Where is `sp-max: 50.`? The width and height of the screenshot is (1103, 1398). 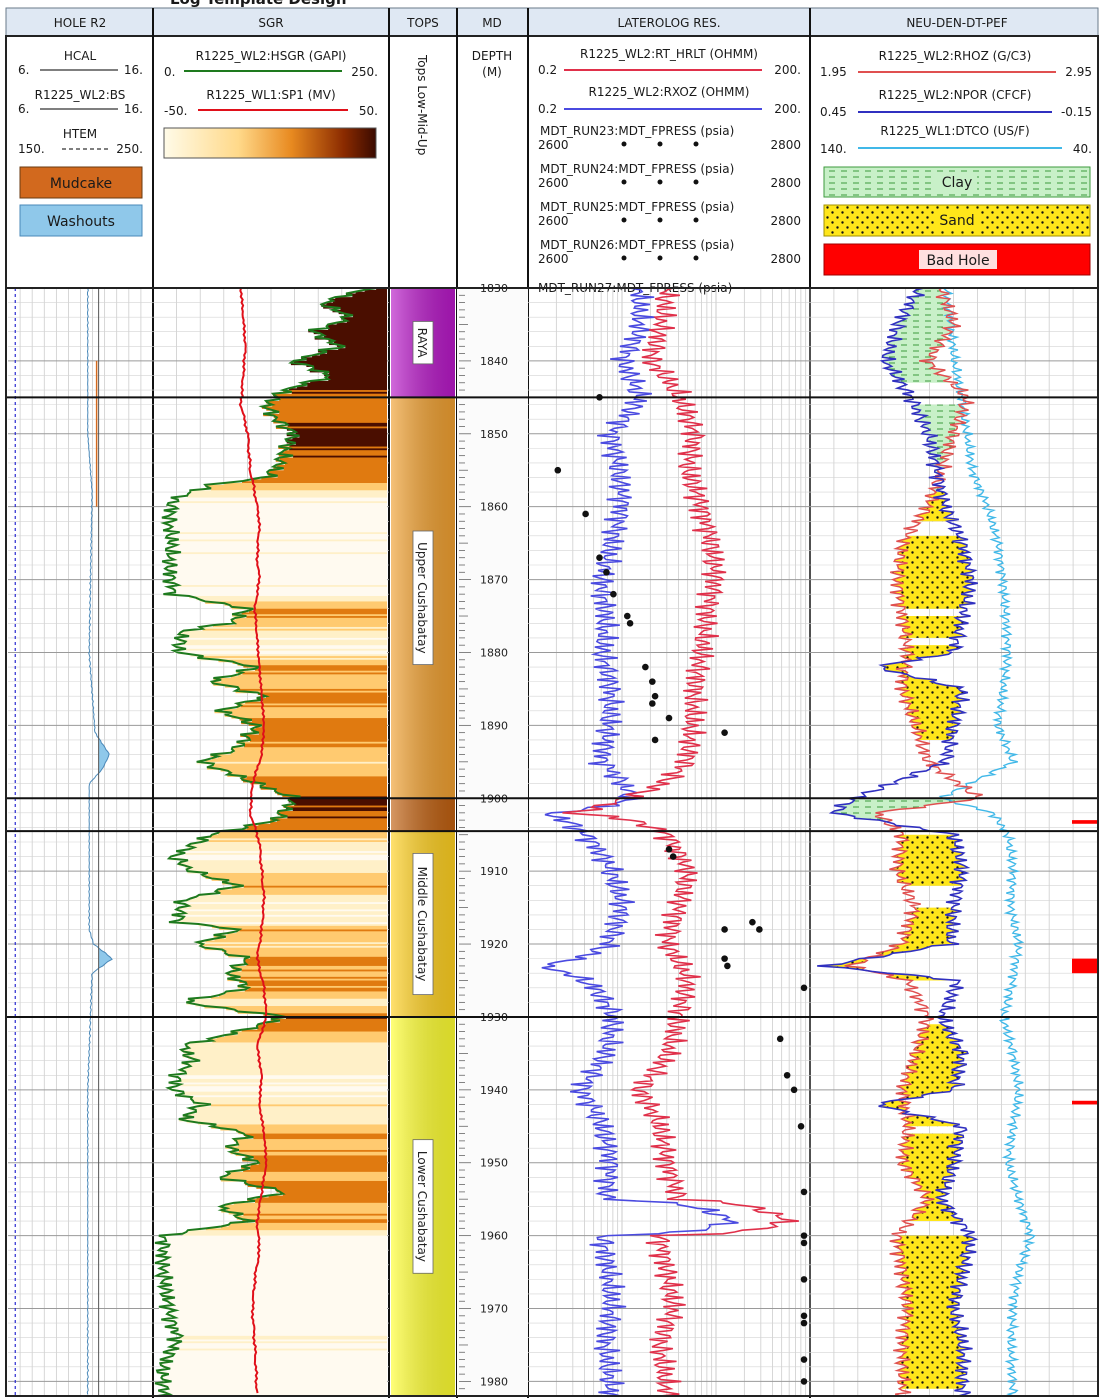 sp-max: 50. is located at coordinates (368, 111).